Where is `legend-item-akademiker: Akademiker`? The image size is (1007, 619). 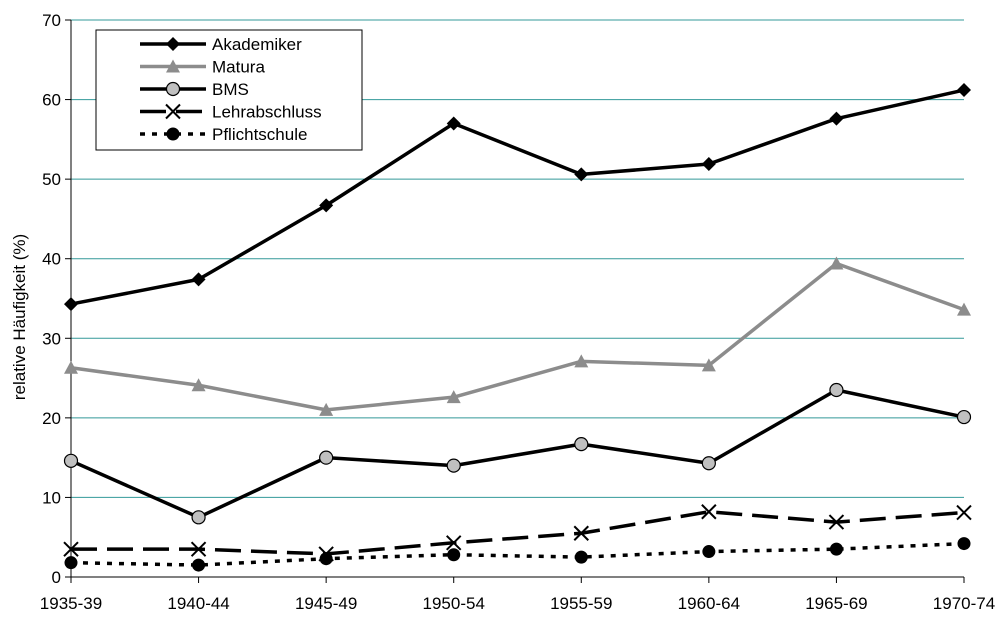 legend-item-akademiker: Akademiker is located at coordinates (221, 44).